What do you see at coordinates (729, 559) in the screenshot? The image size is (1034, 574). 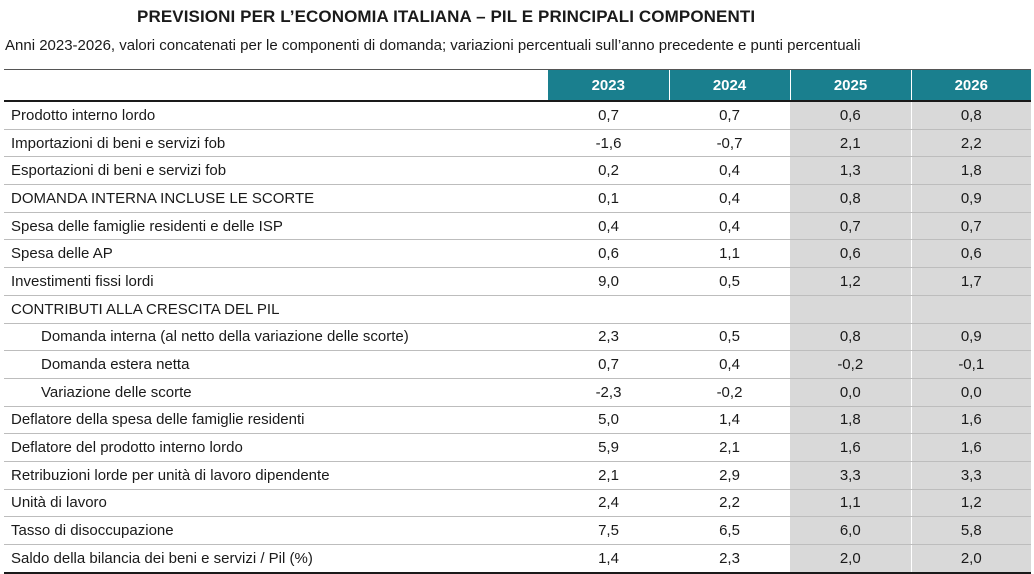 I see `value-cell-2024: 2,3` at bounding box center [729, 559].